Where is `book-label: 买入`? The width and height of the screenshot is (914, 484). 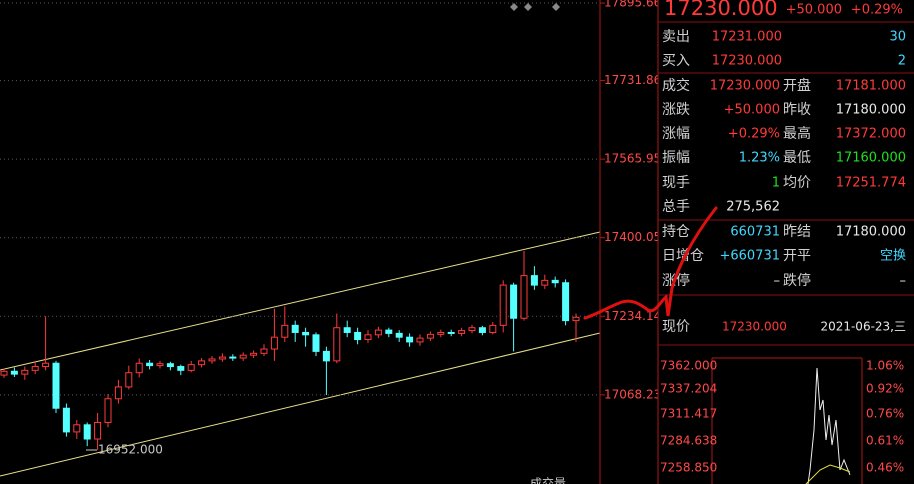 book-label: 买入 is located at coordinates (676, 61).